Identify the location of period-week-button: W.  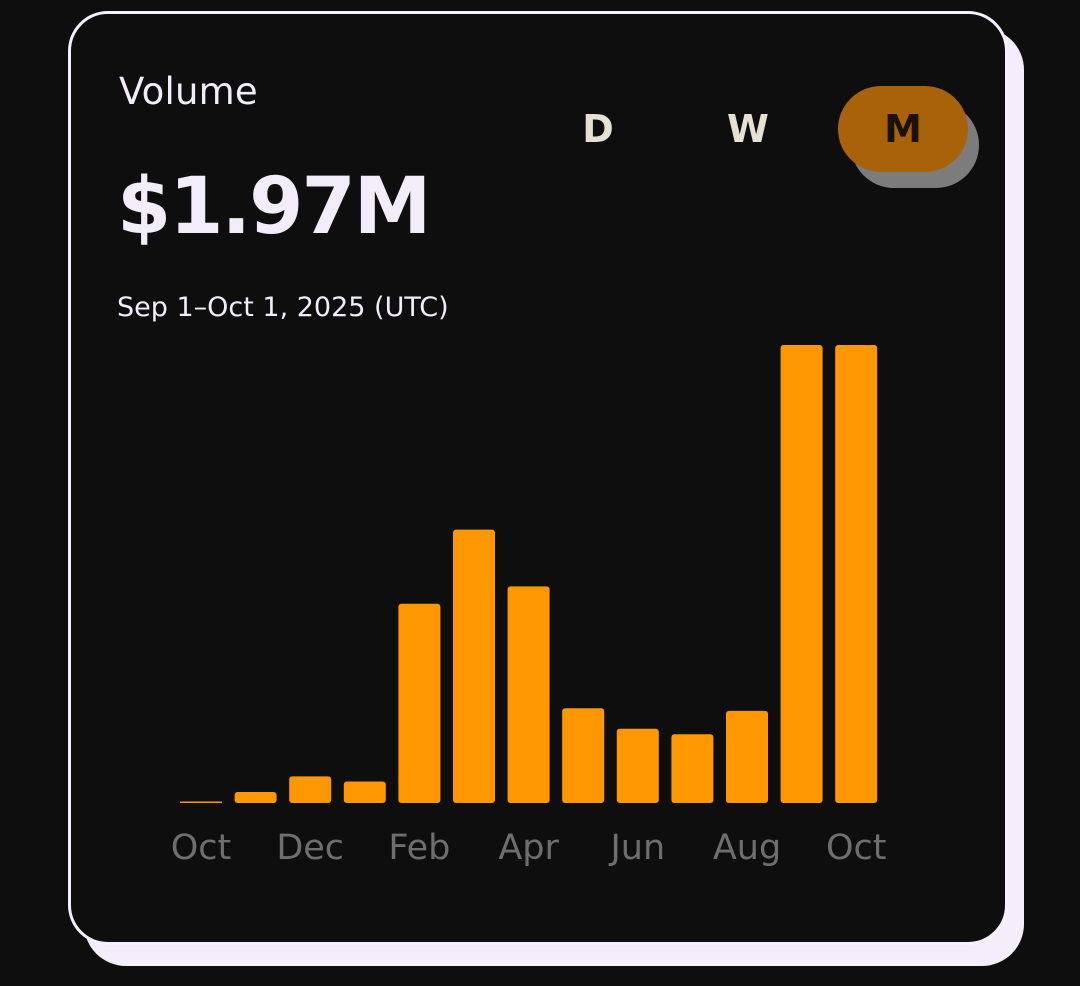
(748, 129).